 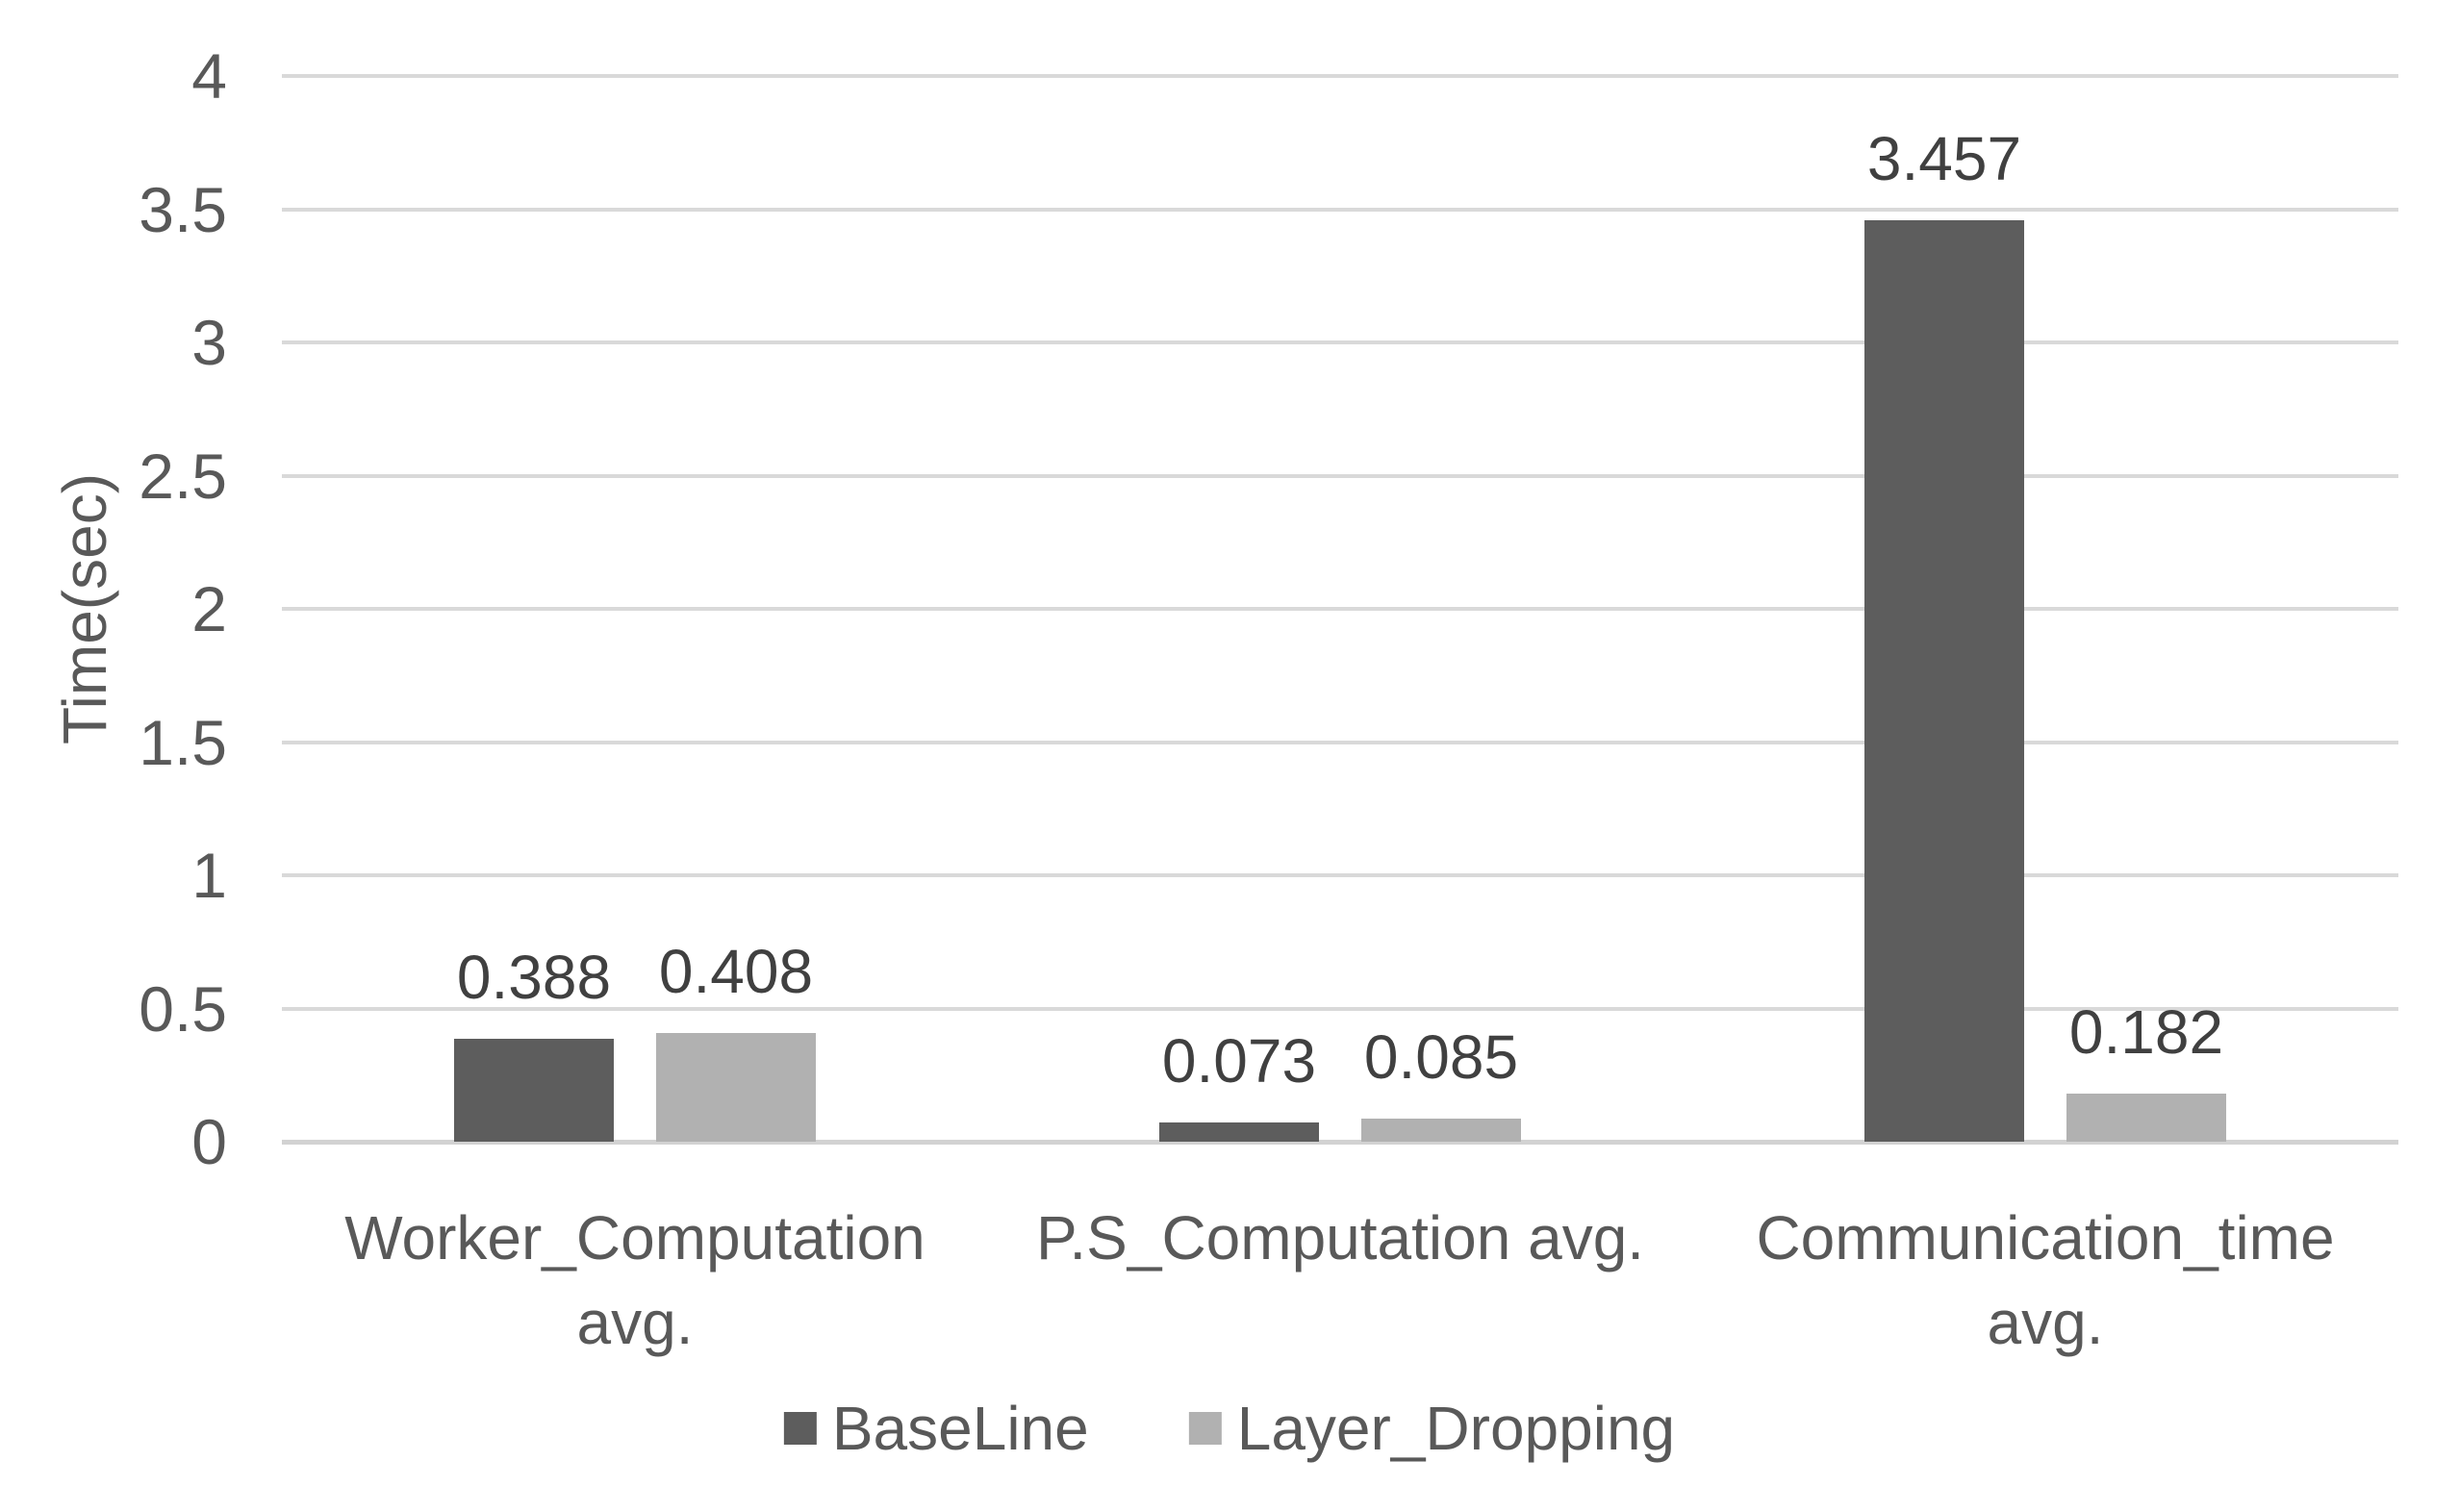 What do you see at coordinates (1340, 1143) in the screenshot?
I see `axis-baseline` at bounding box center [1340, 1143].